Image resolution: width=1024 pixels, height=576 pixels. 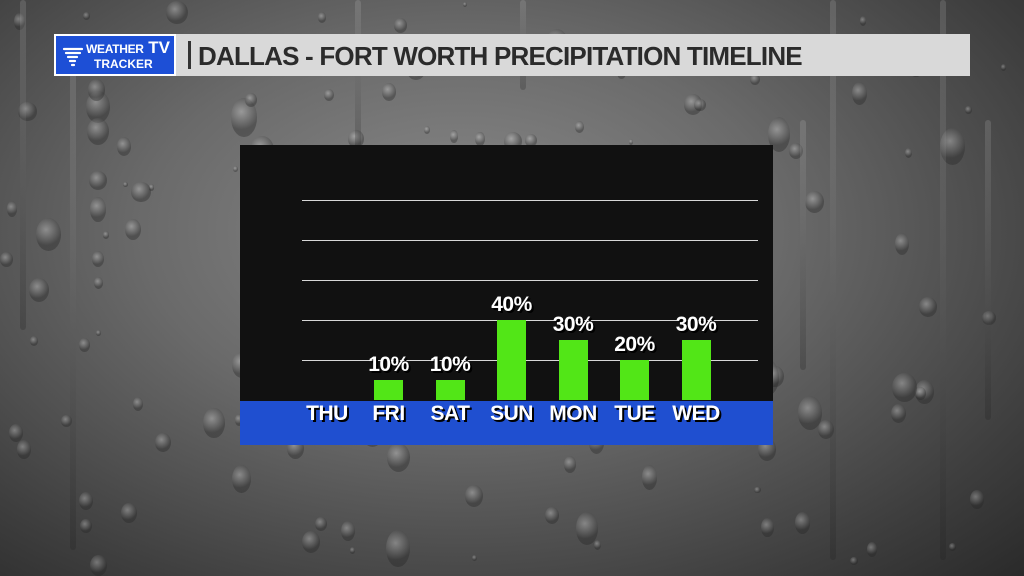 What do you see at coordinates (573, 370) in the screenshot?
I see `bar-mon` at bounding box center [573, 370].